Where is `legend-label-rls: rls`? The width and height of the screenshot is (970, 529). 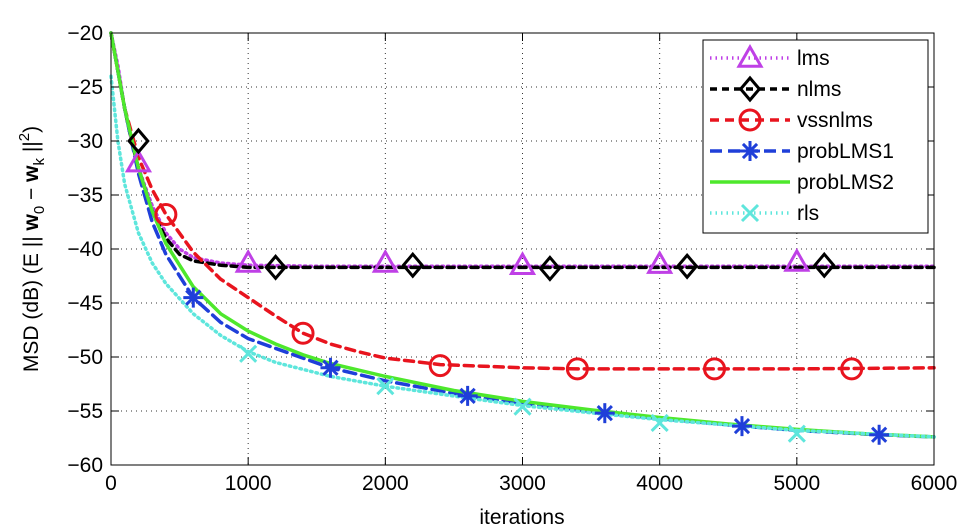 legend-label-rls: rls is located at coordinates (808, 213).